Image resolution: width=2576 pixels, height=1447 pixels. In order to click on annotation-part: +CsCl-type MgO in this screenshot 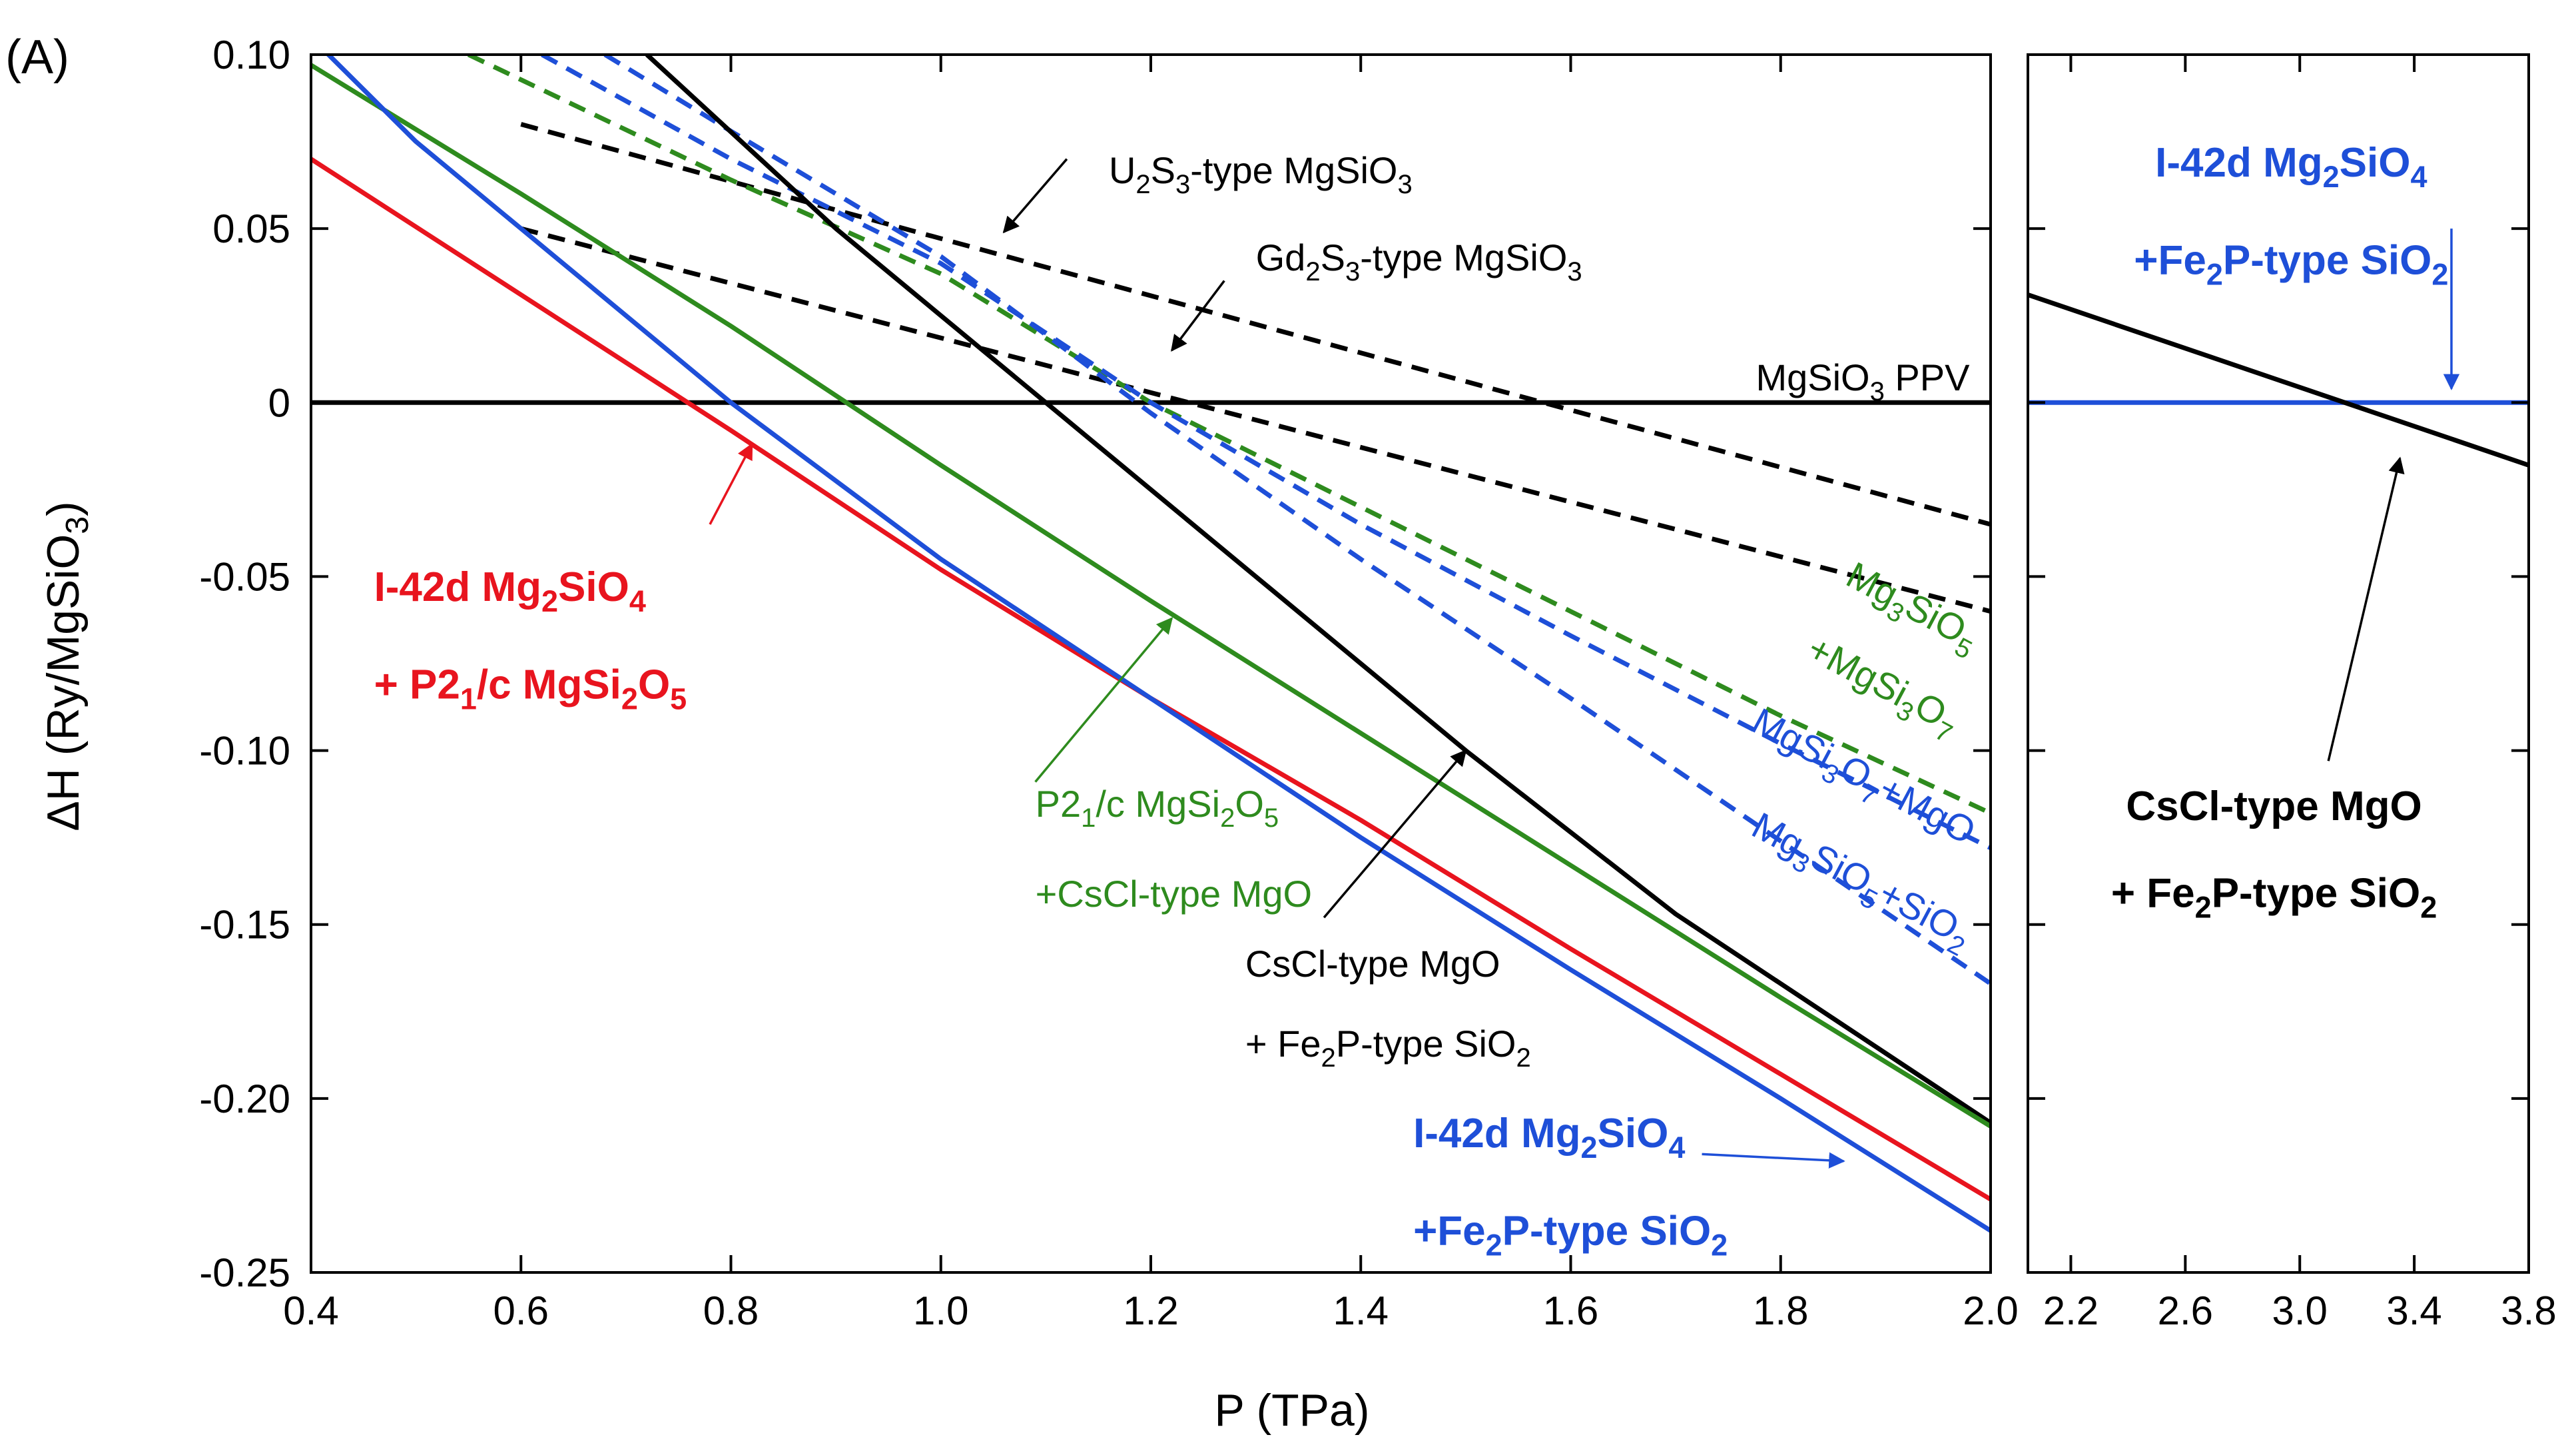, I will do `click(1174, 894)`.